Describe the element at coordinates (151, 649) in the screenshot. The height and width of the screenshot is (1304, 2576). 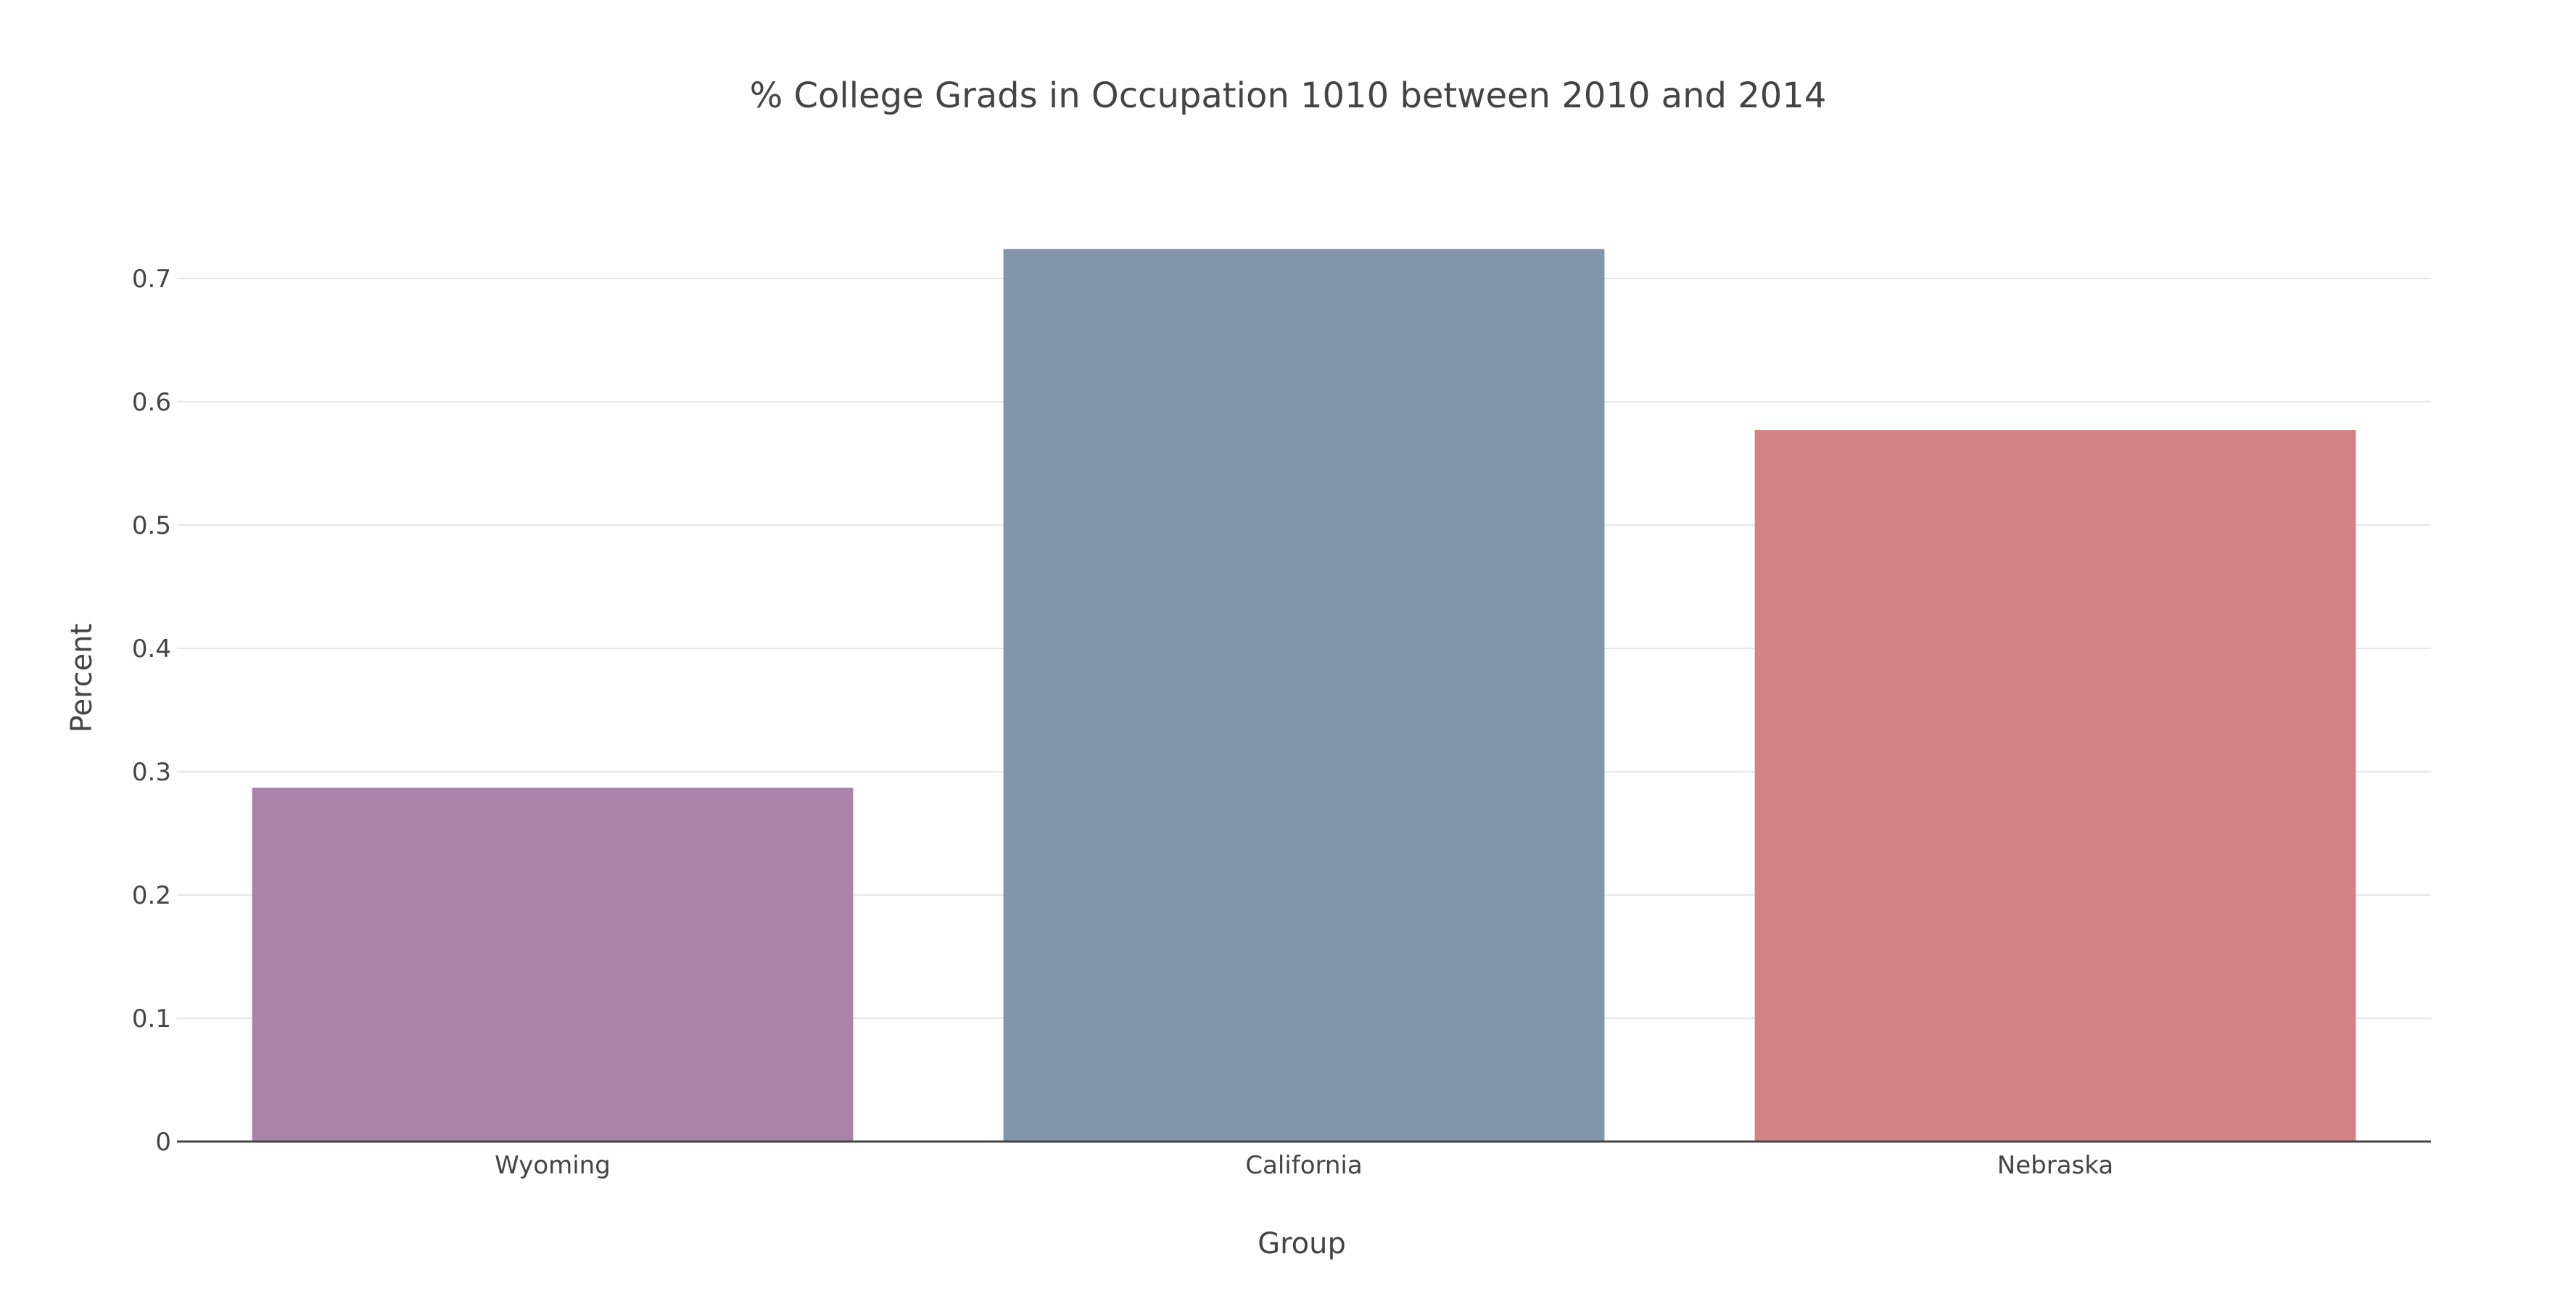
I see `y-tick-label: 0.4` at that location.